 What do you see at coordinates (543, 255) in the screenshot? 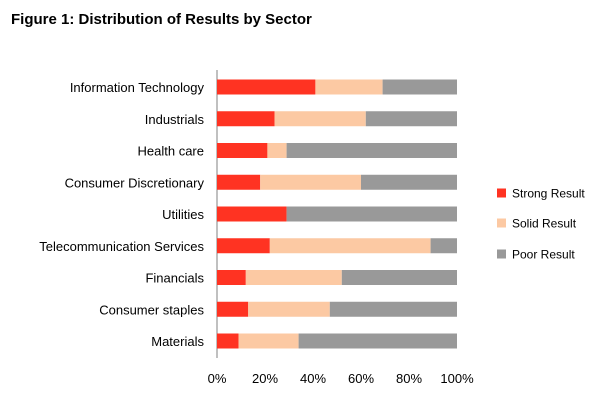
I see `legend-label-poor-result: Poor Result` at bounding box center [543, 255].